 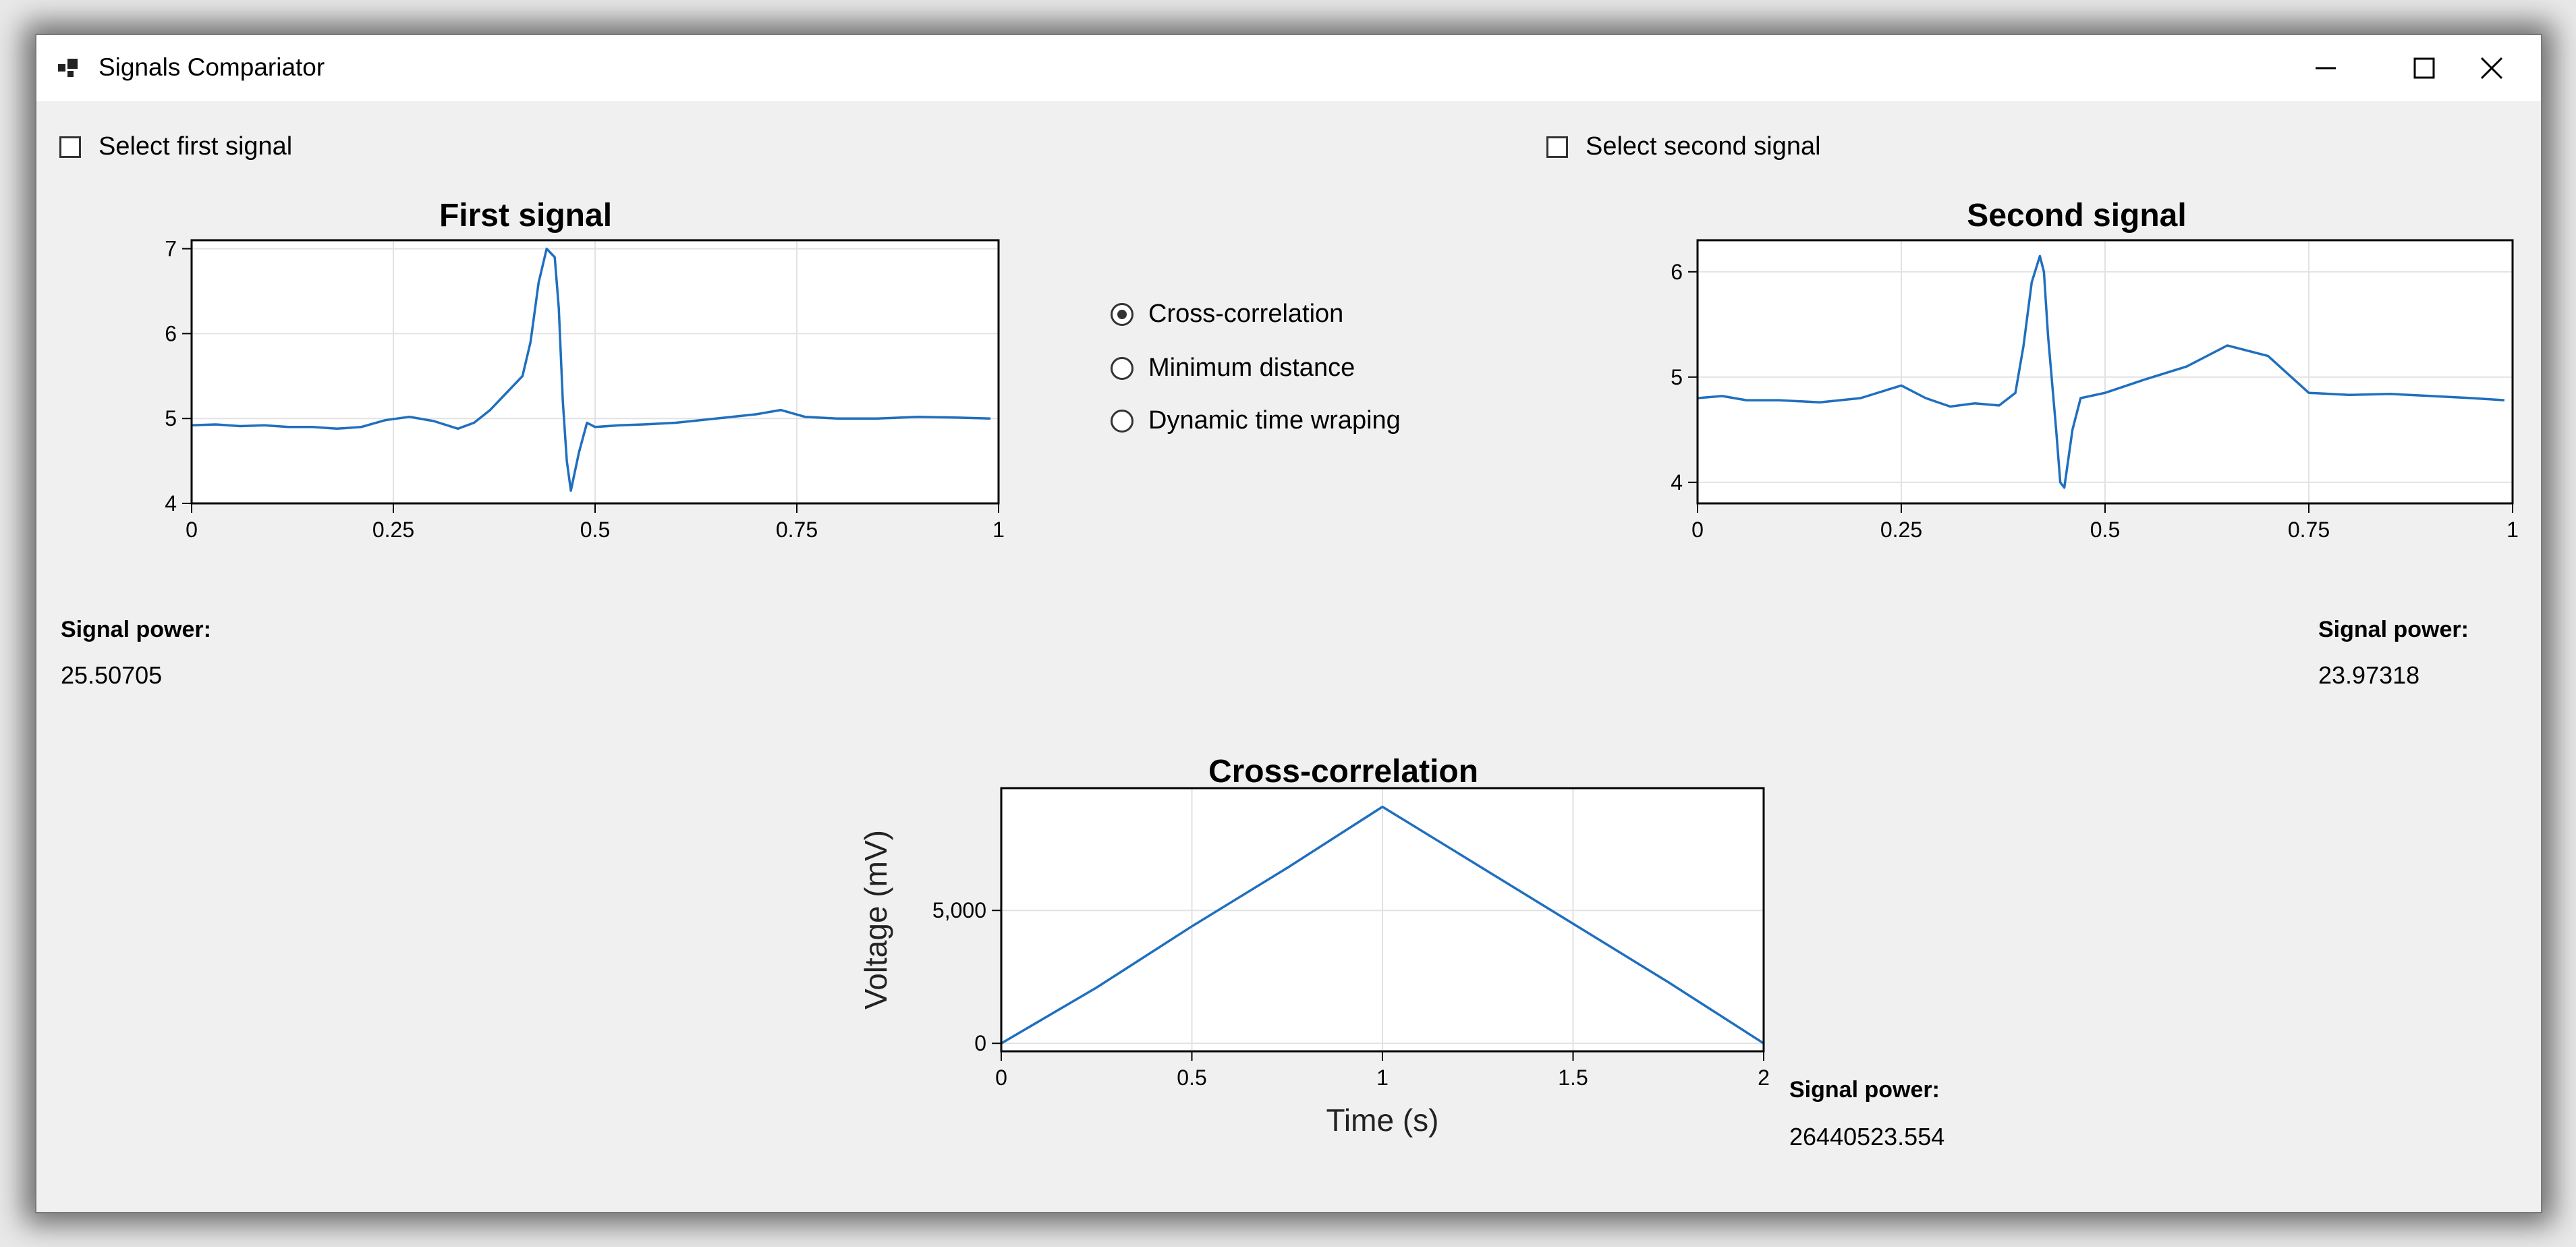 What do you see at coordinates (196, 147) in the screenshot?
I see `first-signal-checkbox-label: Select first signal` at bounding box center [196, 147].